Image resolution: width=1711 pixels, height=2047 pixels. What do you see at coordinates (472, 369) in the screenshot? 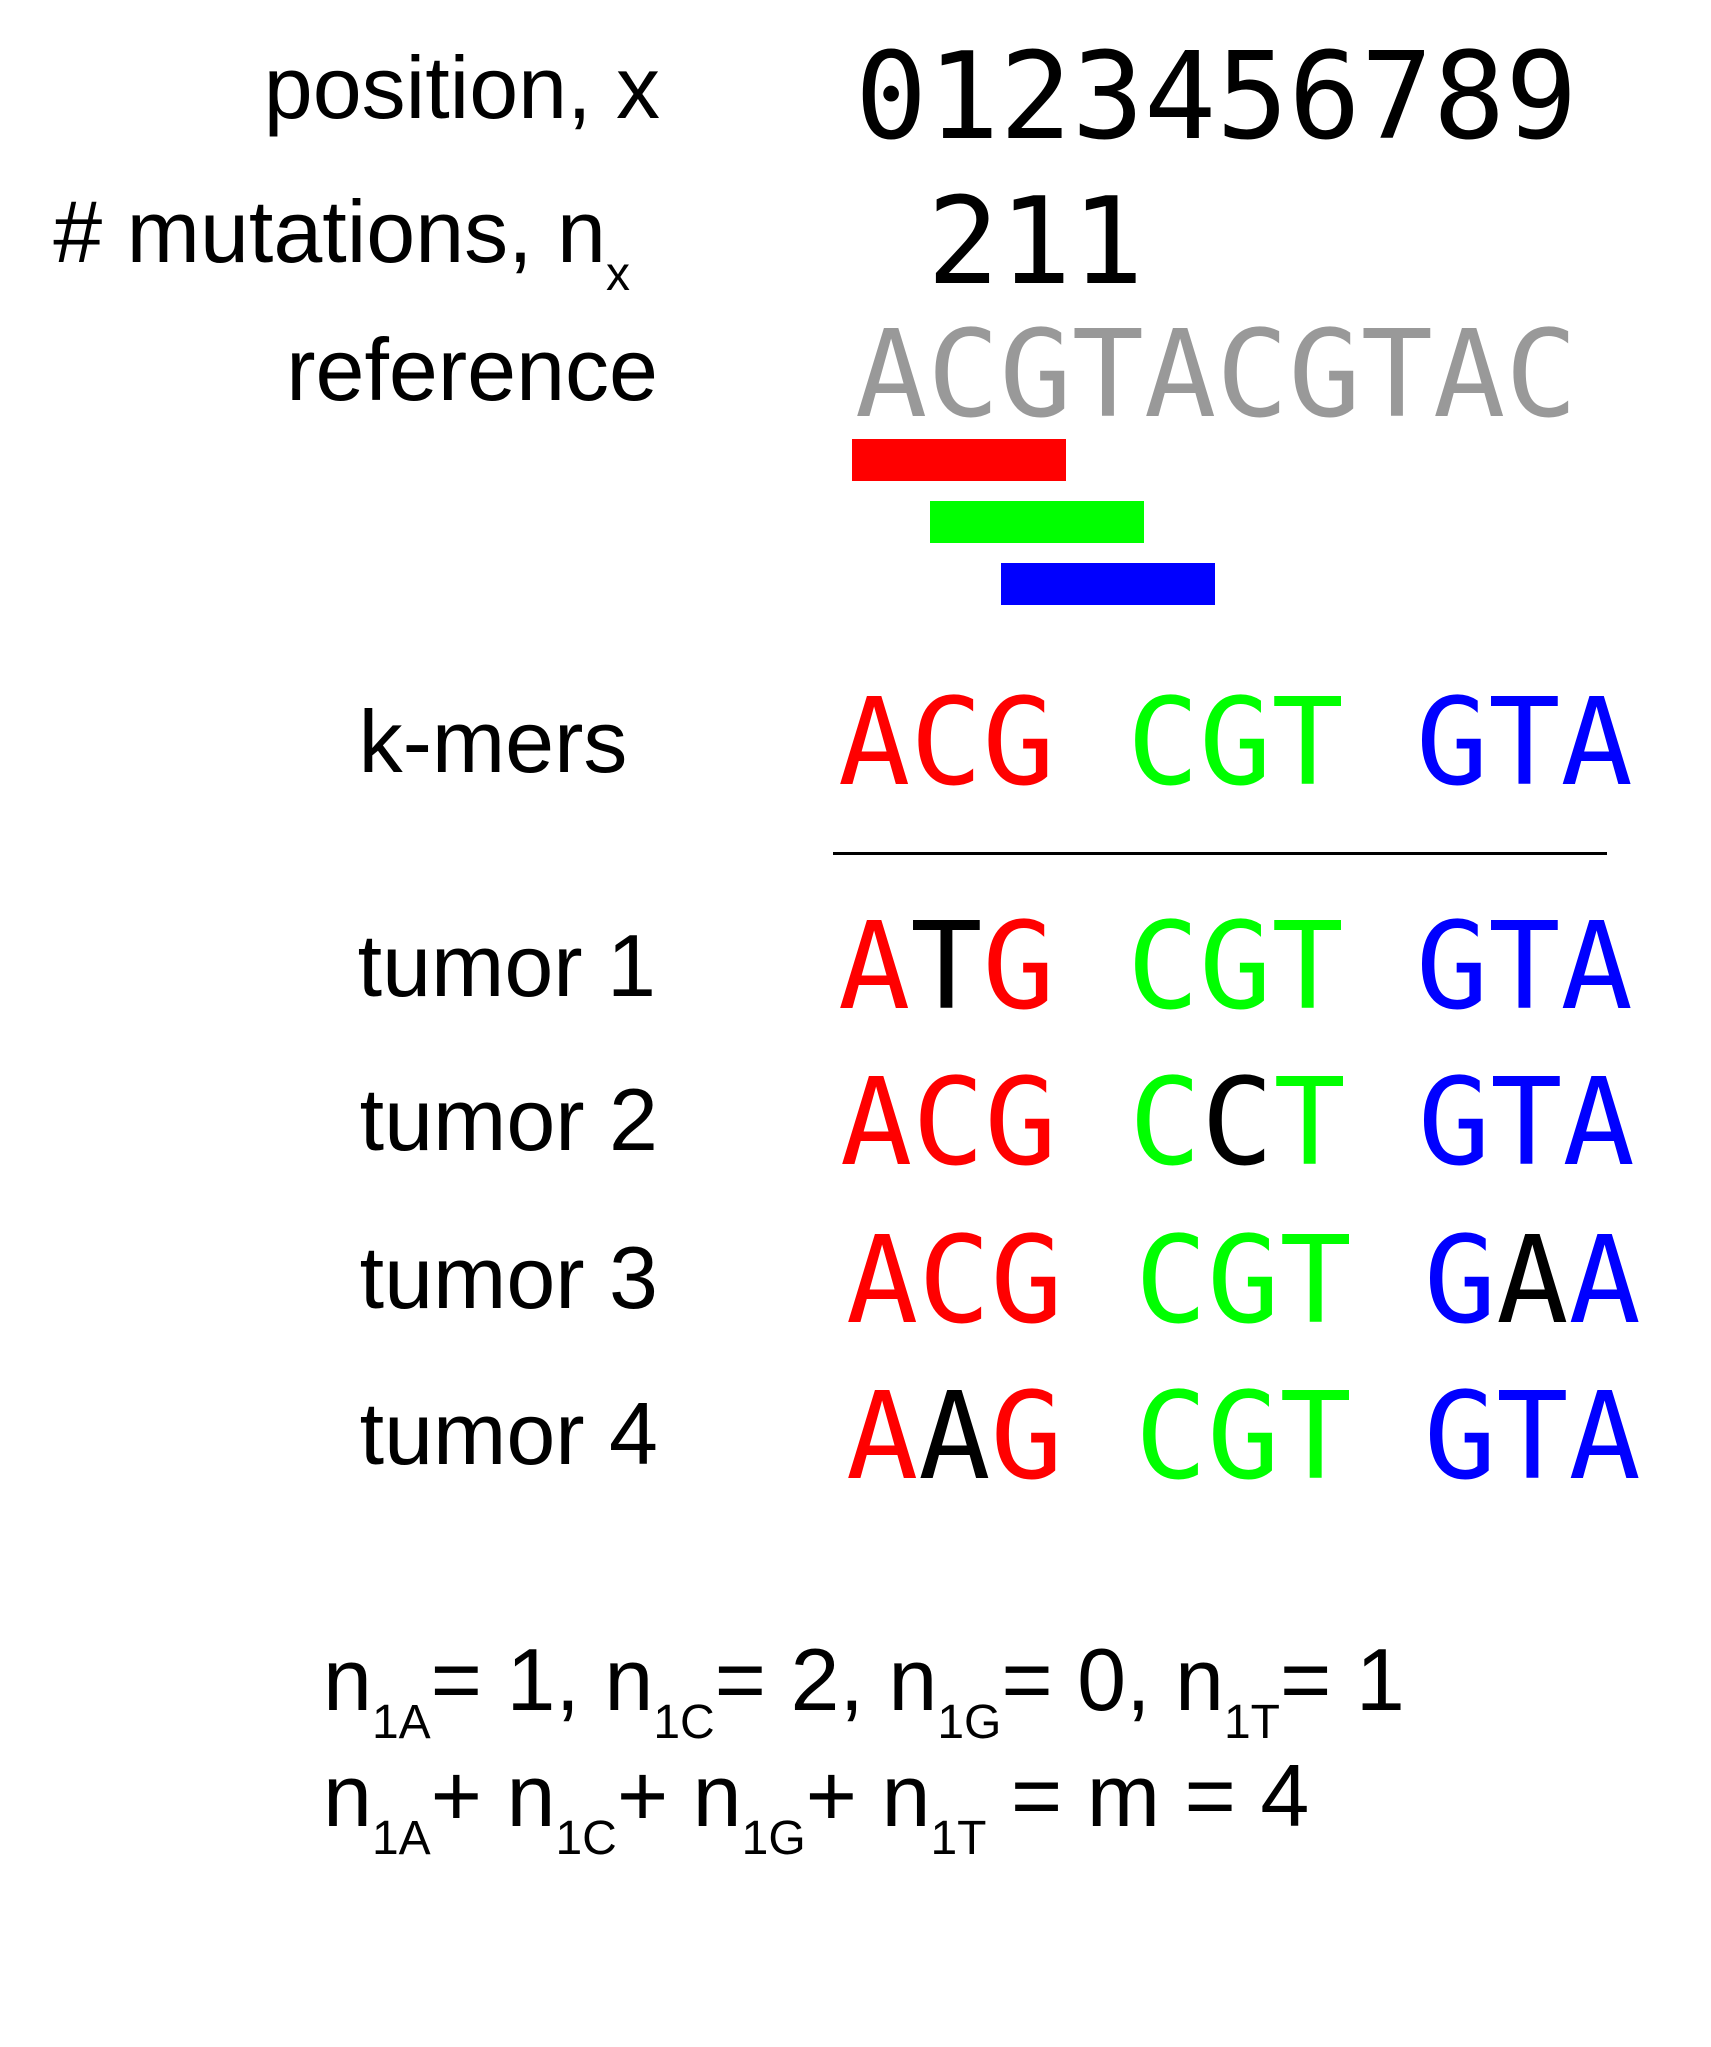
I see `reference-label: reference` at bounding box center [472, 369].